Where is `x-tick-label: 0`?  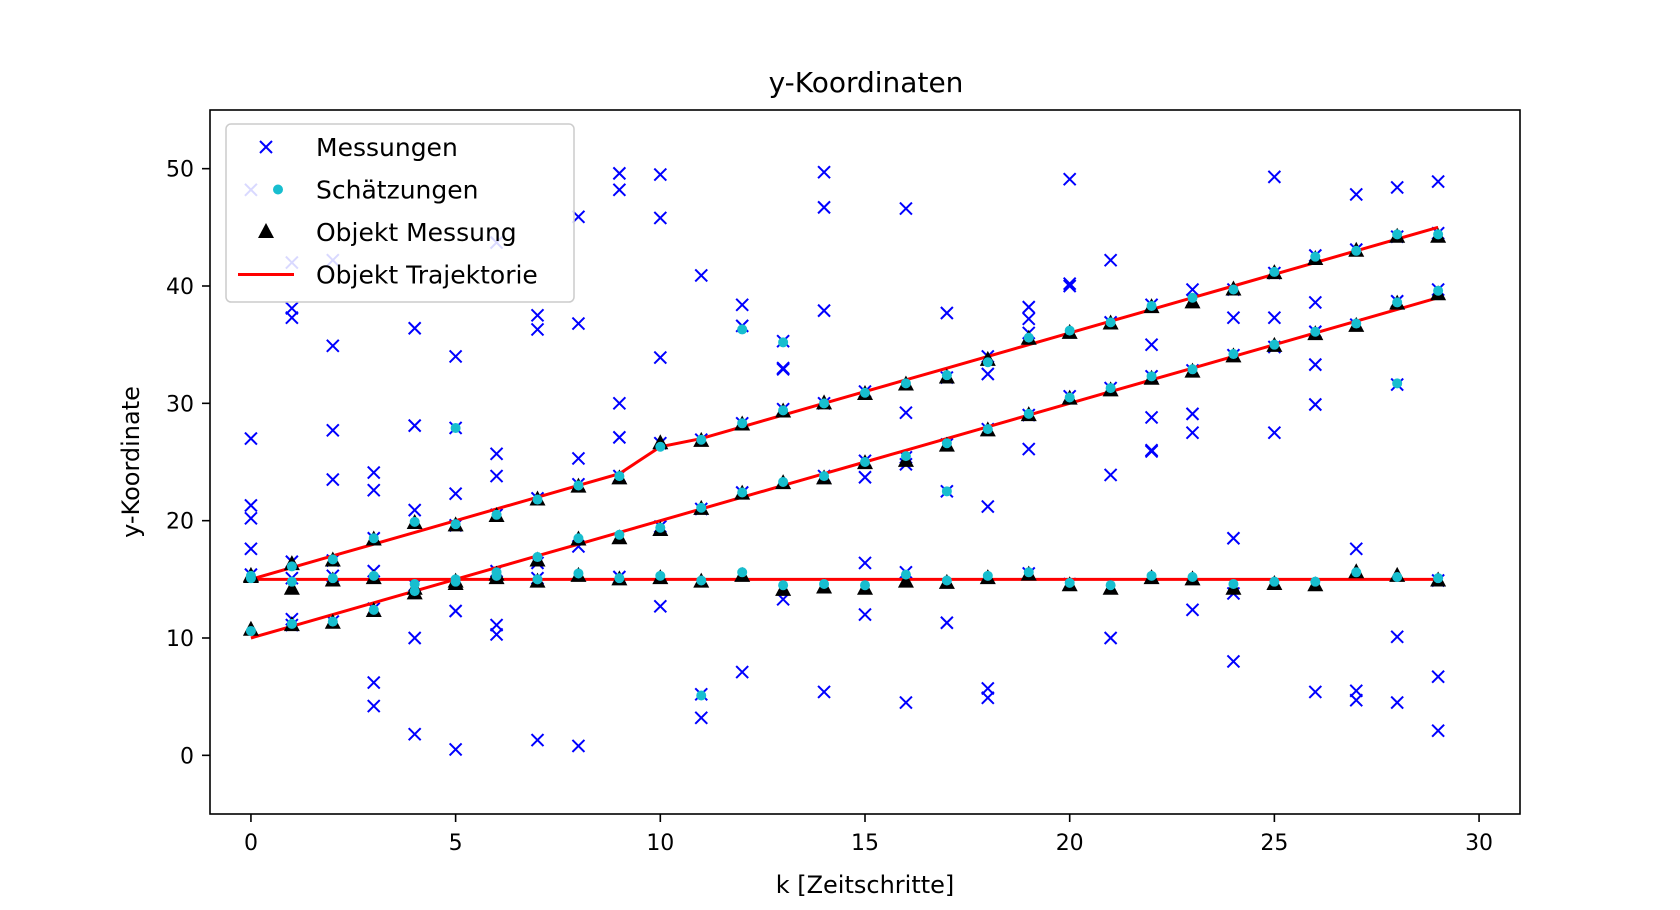
x-tick-label: 0 is located at coordinates (251, 843).